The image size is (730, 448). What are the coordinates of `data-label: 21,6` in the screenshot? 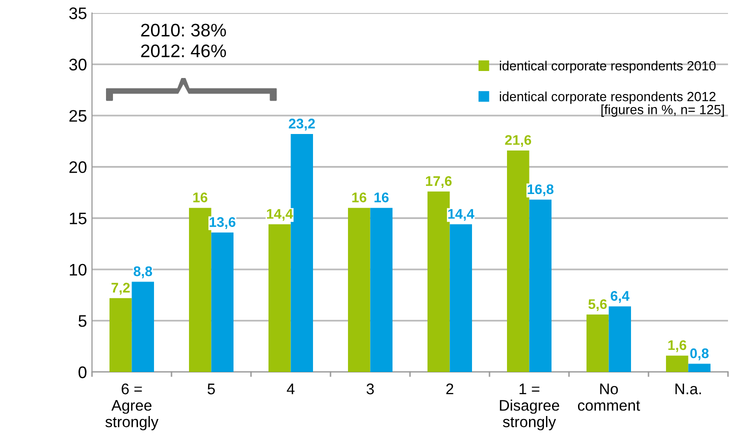 It's located at (518, 141).